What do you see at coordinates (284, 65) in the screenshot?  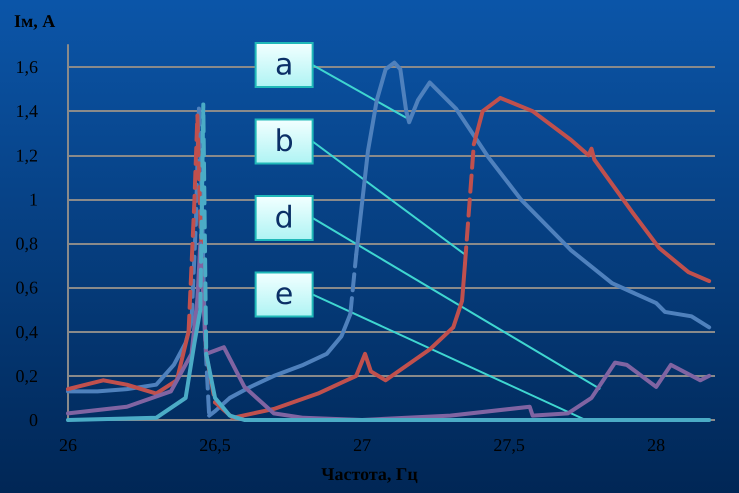 I see `annotation: a` at bounding box center [284, 65].